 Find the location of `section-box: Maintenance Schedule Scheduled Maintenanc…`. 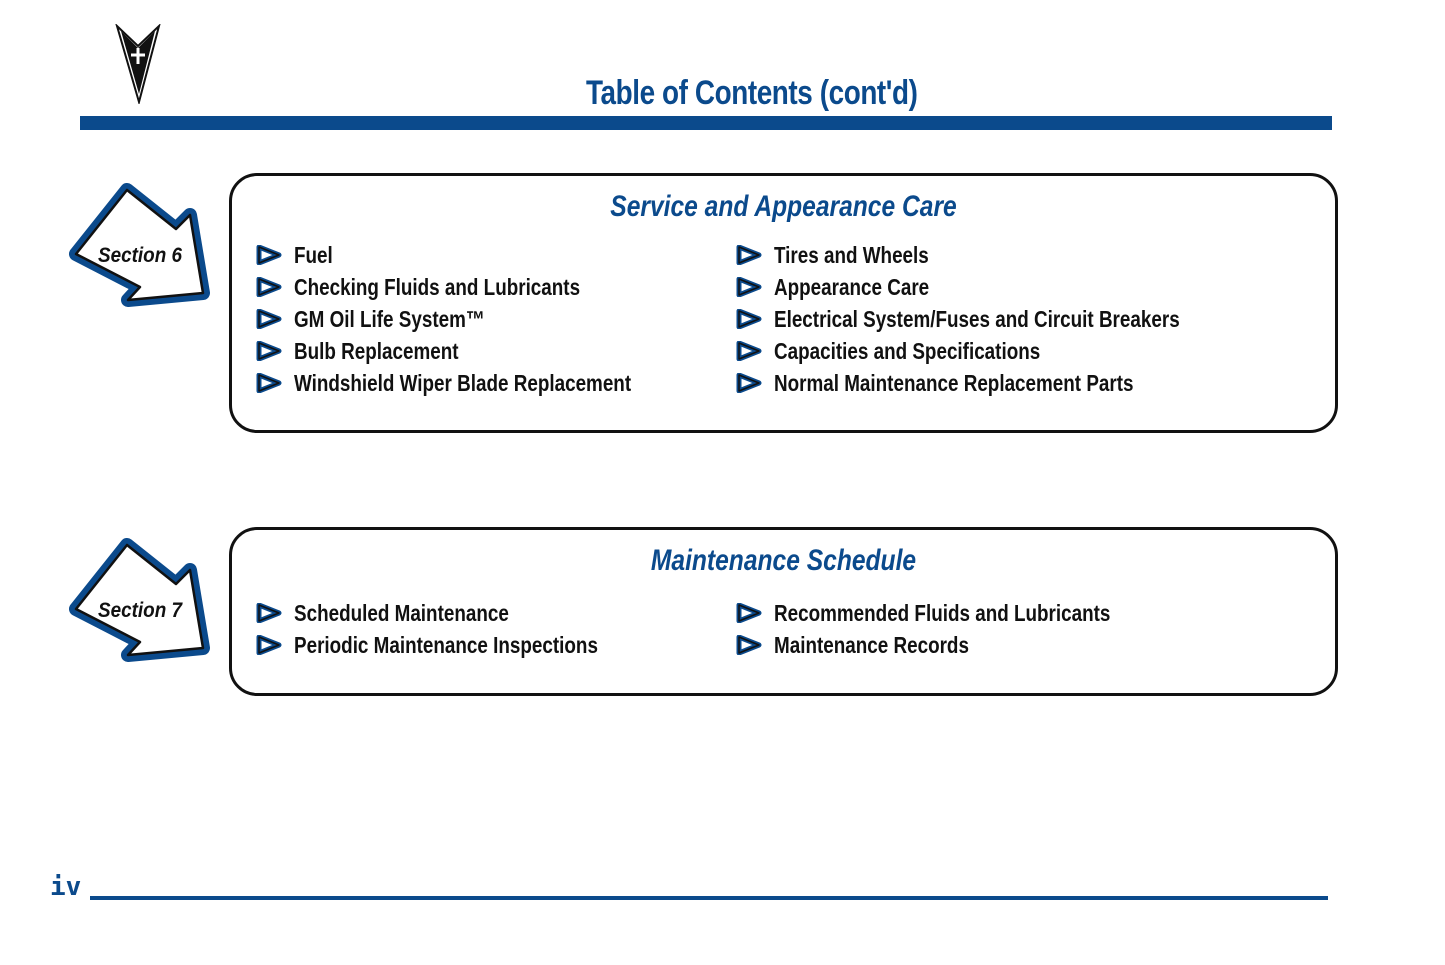

section-box: Maintenance Schedule Scheduled Maintenanc… is located at coordinates (783, 611).